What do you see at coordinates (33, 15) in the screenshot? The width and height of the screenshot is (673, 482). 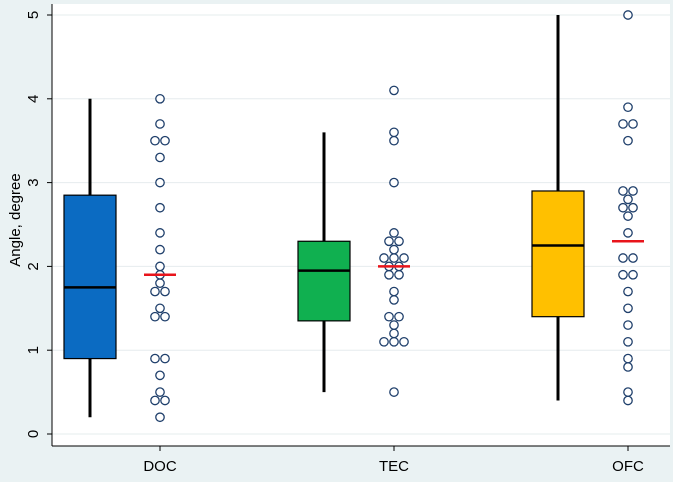 I see `y-tick-label: 5` at bounding box center [33, 15].